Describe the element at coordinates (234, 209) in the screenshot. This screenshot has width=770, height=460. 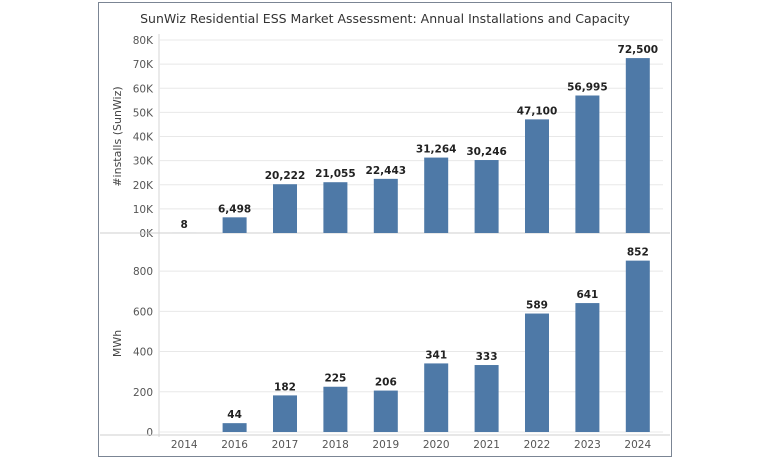
I see `data-label: 6,498` at that location.